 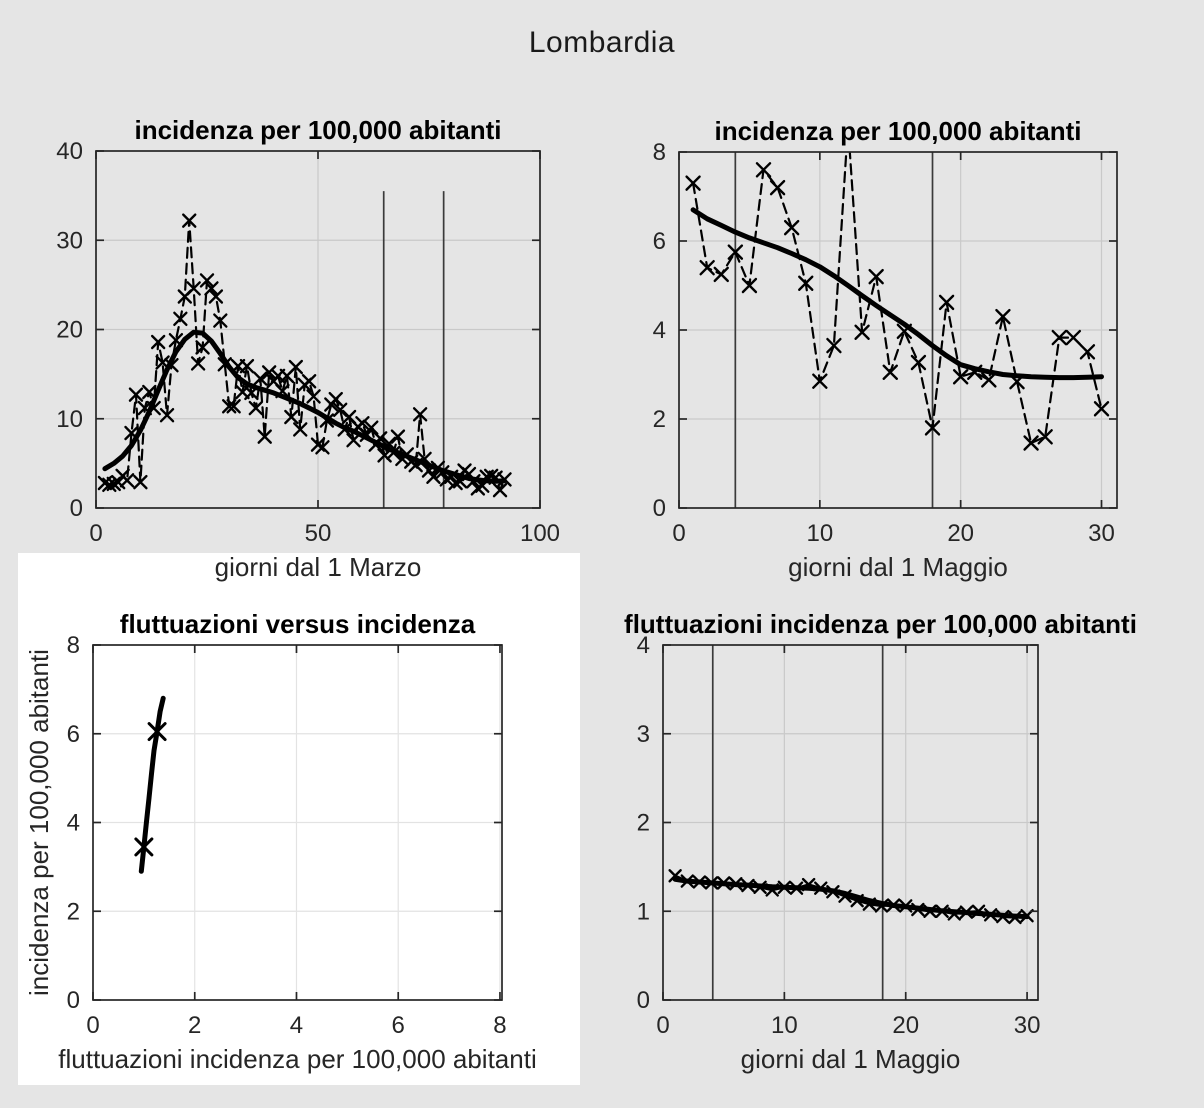 What do you see at coordinates (398, 1025) in the screenshot?
I see `x-tick-label: 6` at bounding box center [398, 1025].